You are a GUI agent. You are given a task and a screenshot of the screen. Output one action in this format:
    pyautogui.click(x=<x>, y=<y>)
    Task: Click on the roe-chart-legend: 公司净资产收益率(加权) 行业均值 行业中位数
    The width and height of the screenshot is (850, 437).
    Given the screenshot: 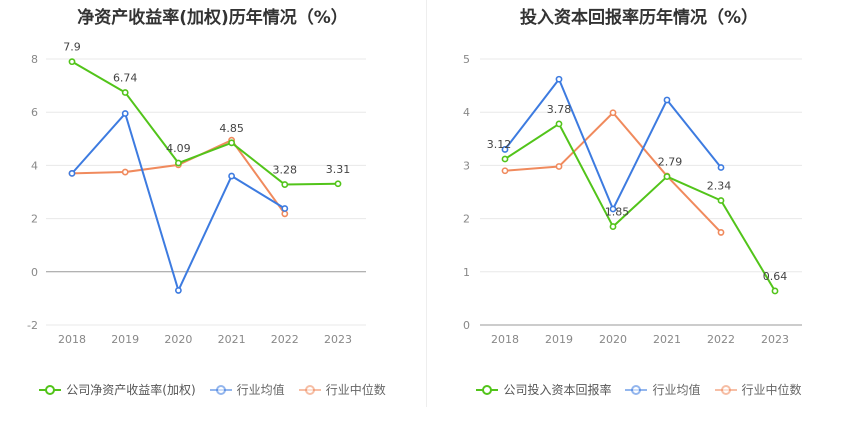 What is the action you would take?
    pyautogui.click(x=212, y=389)
    